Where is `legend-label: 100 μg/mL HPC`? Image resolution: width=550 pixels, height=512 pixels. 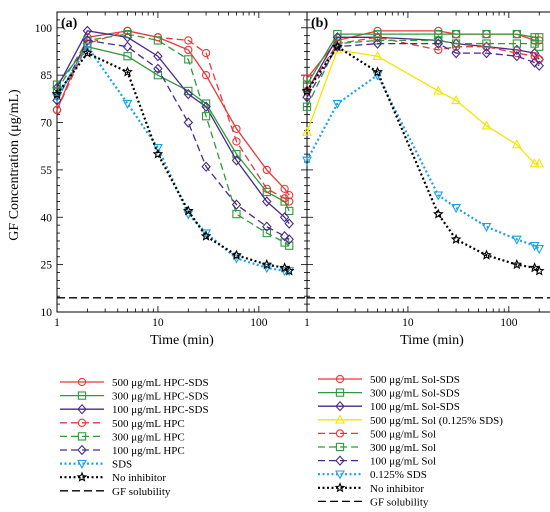 legend-label: 100 μg/mL HPC is located at coordinates (148, 451).